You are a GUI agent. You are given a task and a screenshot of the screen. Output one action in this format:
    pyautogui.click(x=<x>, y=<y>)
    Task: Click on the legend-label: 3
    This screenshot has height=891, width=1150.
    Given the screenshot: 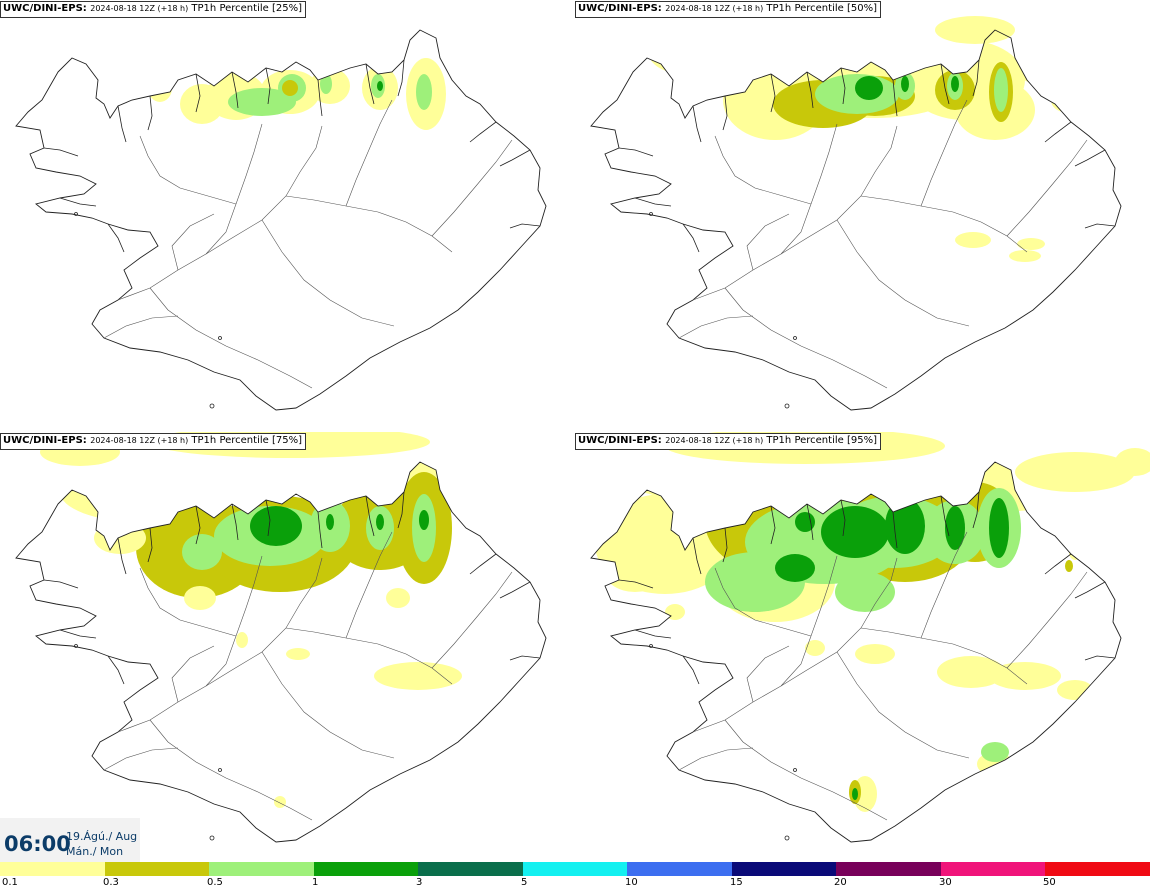 What is the action you would take?
    pyautogui.click(x=419, y=882)
    